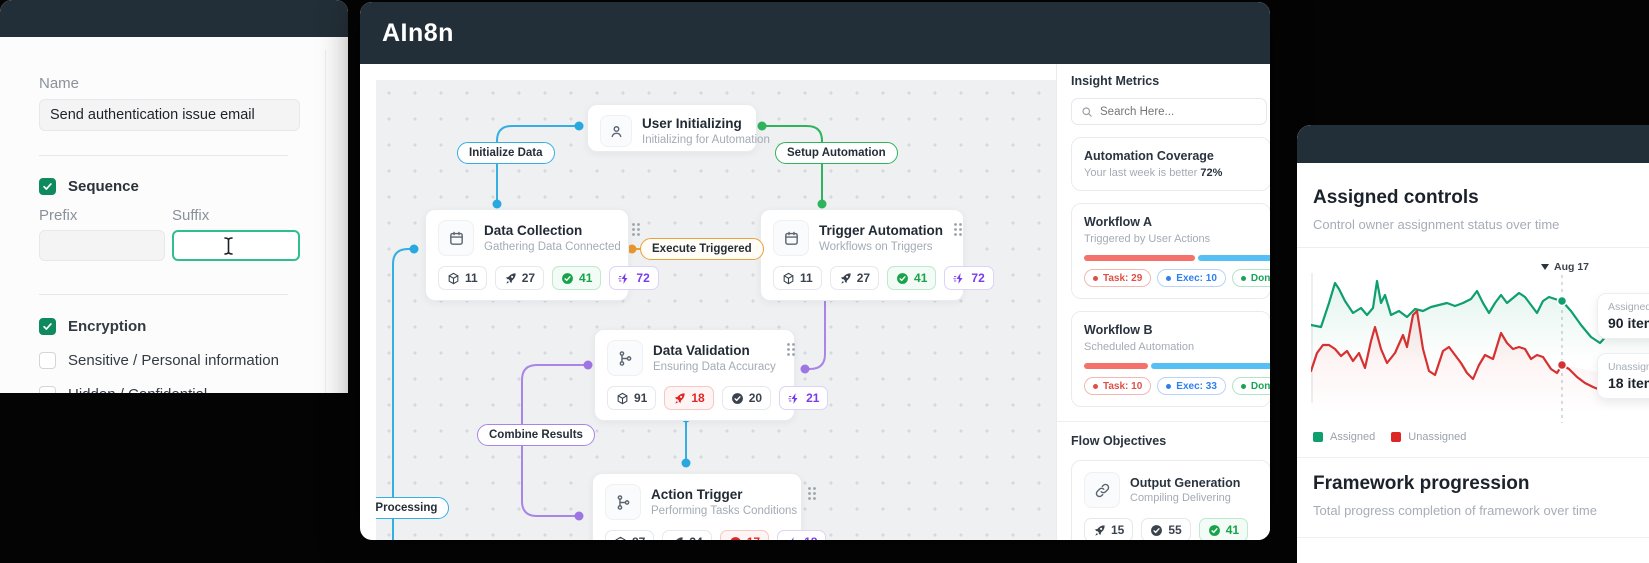  I want to click on node-title: Data Collection, so click(533, 230).